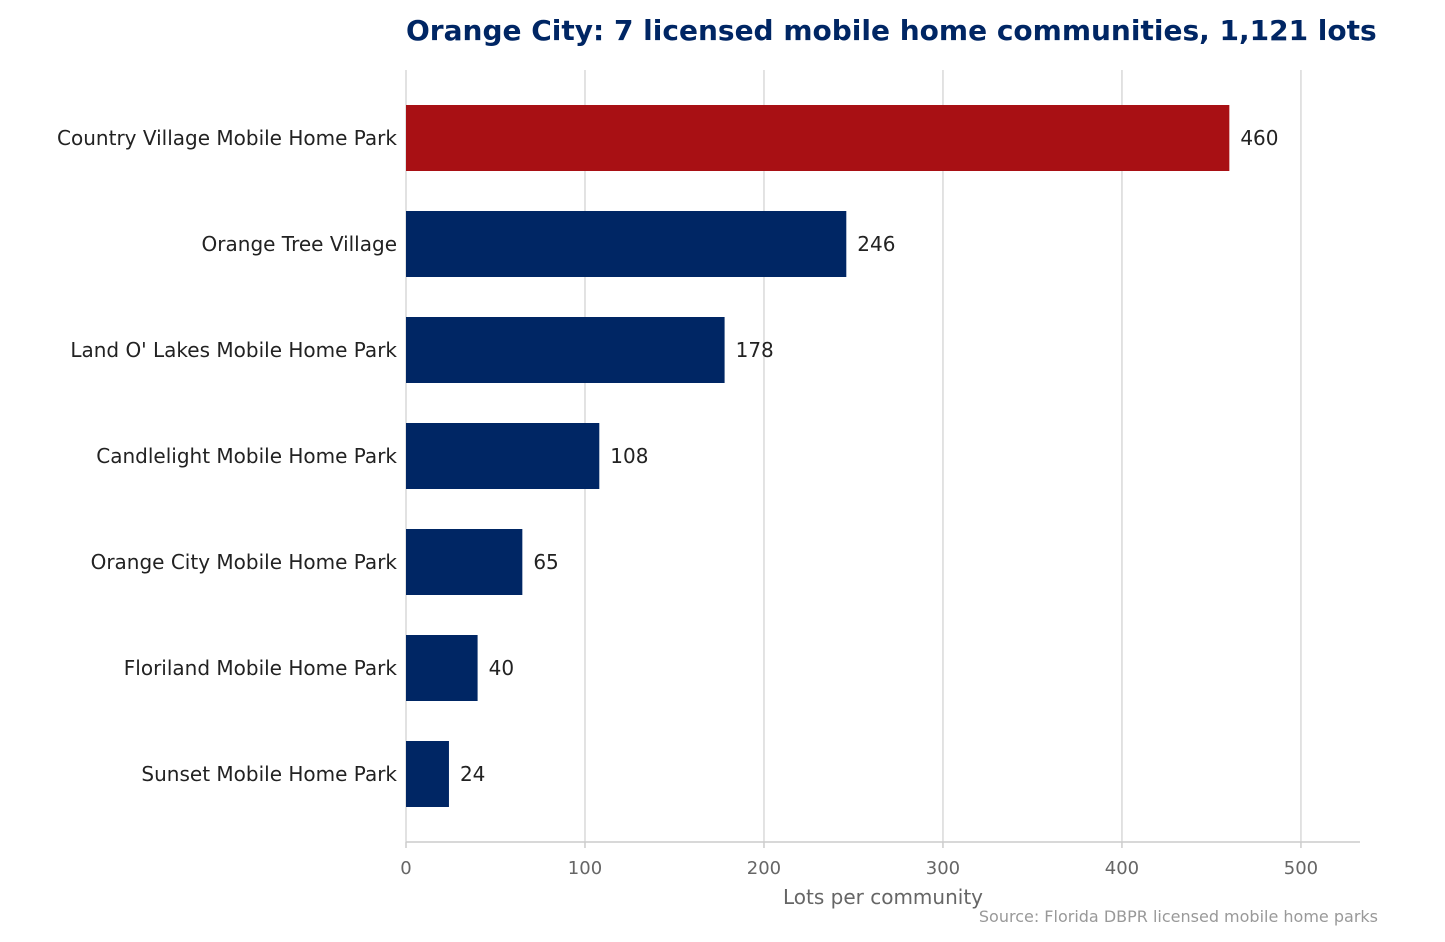 This screenshot has height=942, width=1445. What do you see at coordinates (943, 868) in the screenshot?
I see `x-tick-label-300: 300` at bounding box center [943, 868].